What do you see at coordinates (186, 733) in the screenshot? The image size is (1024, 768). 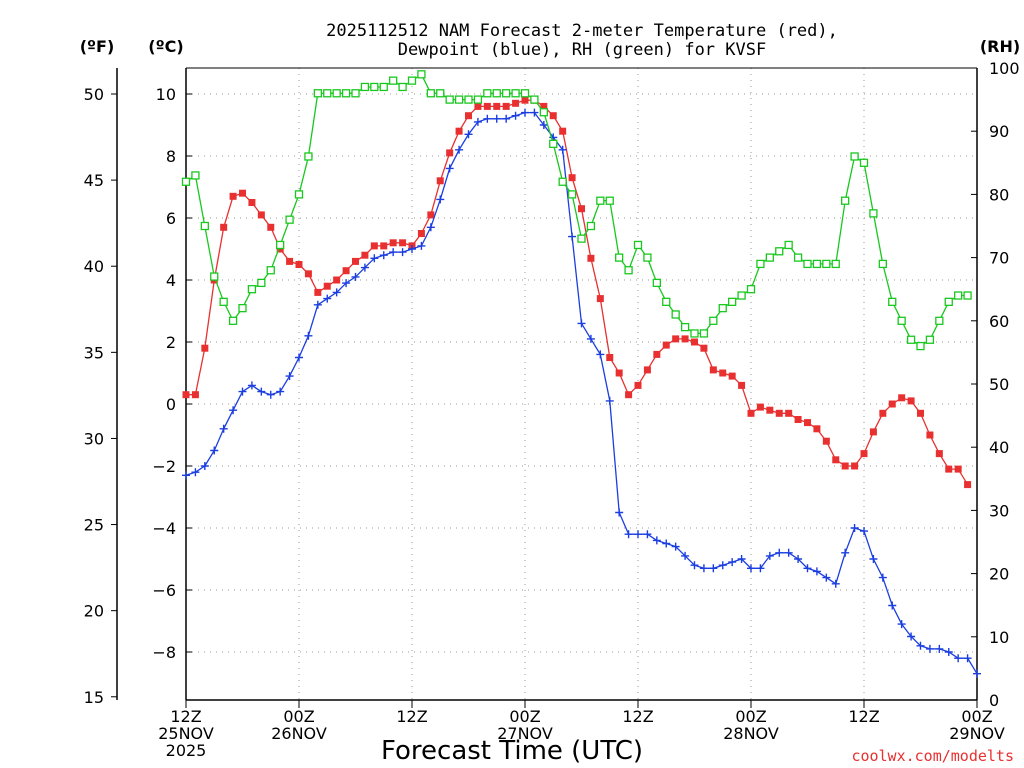 I see `time-tick-label: 25NOV` at bounding box center [186, 733].